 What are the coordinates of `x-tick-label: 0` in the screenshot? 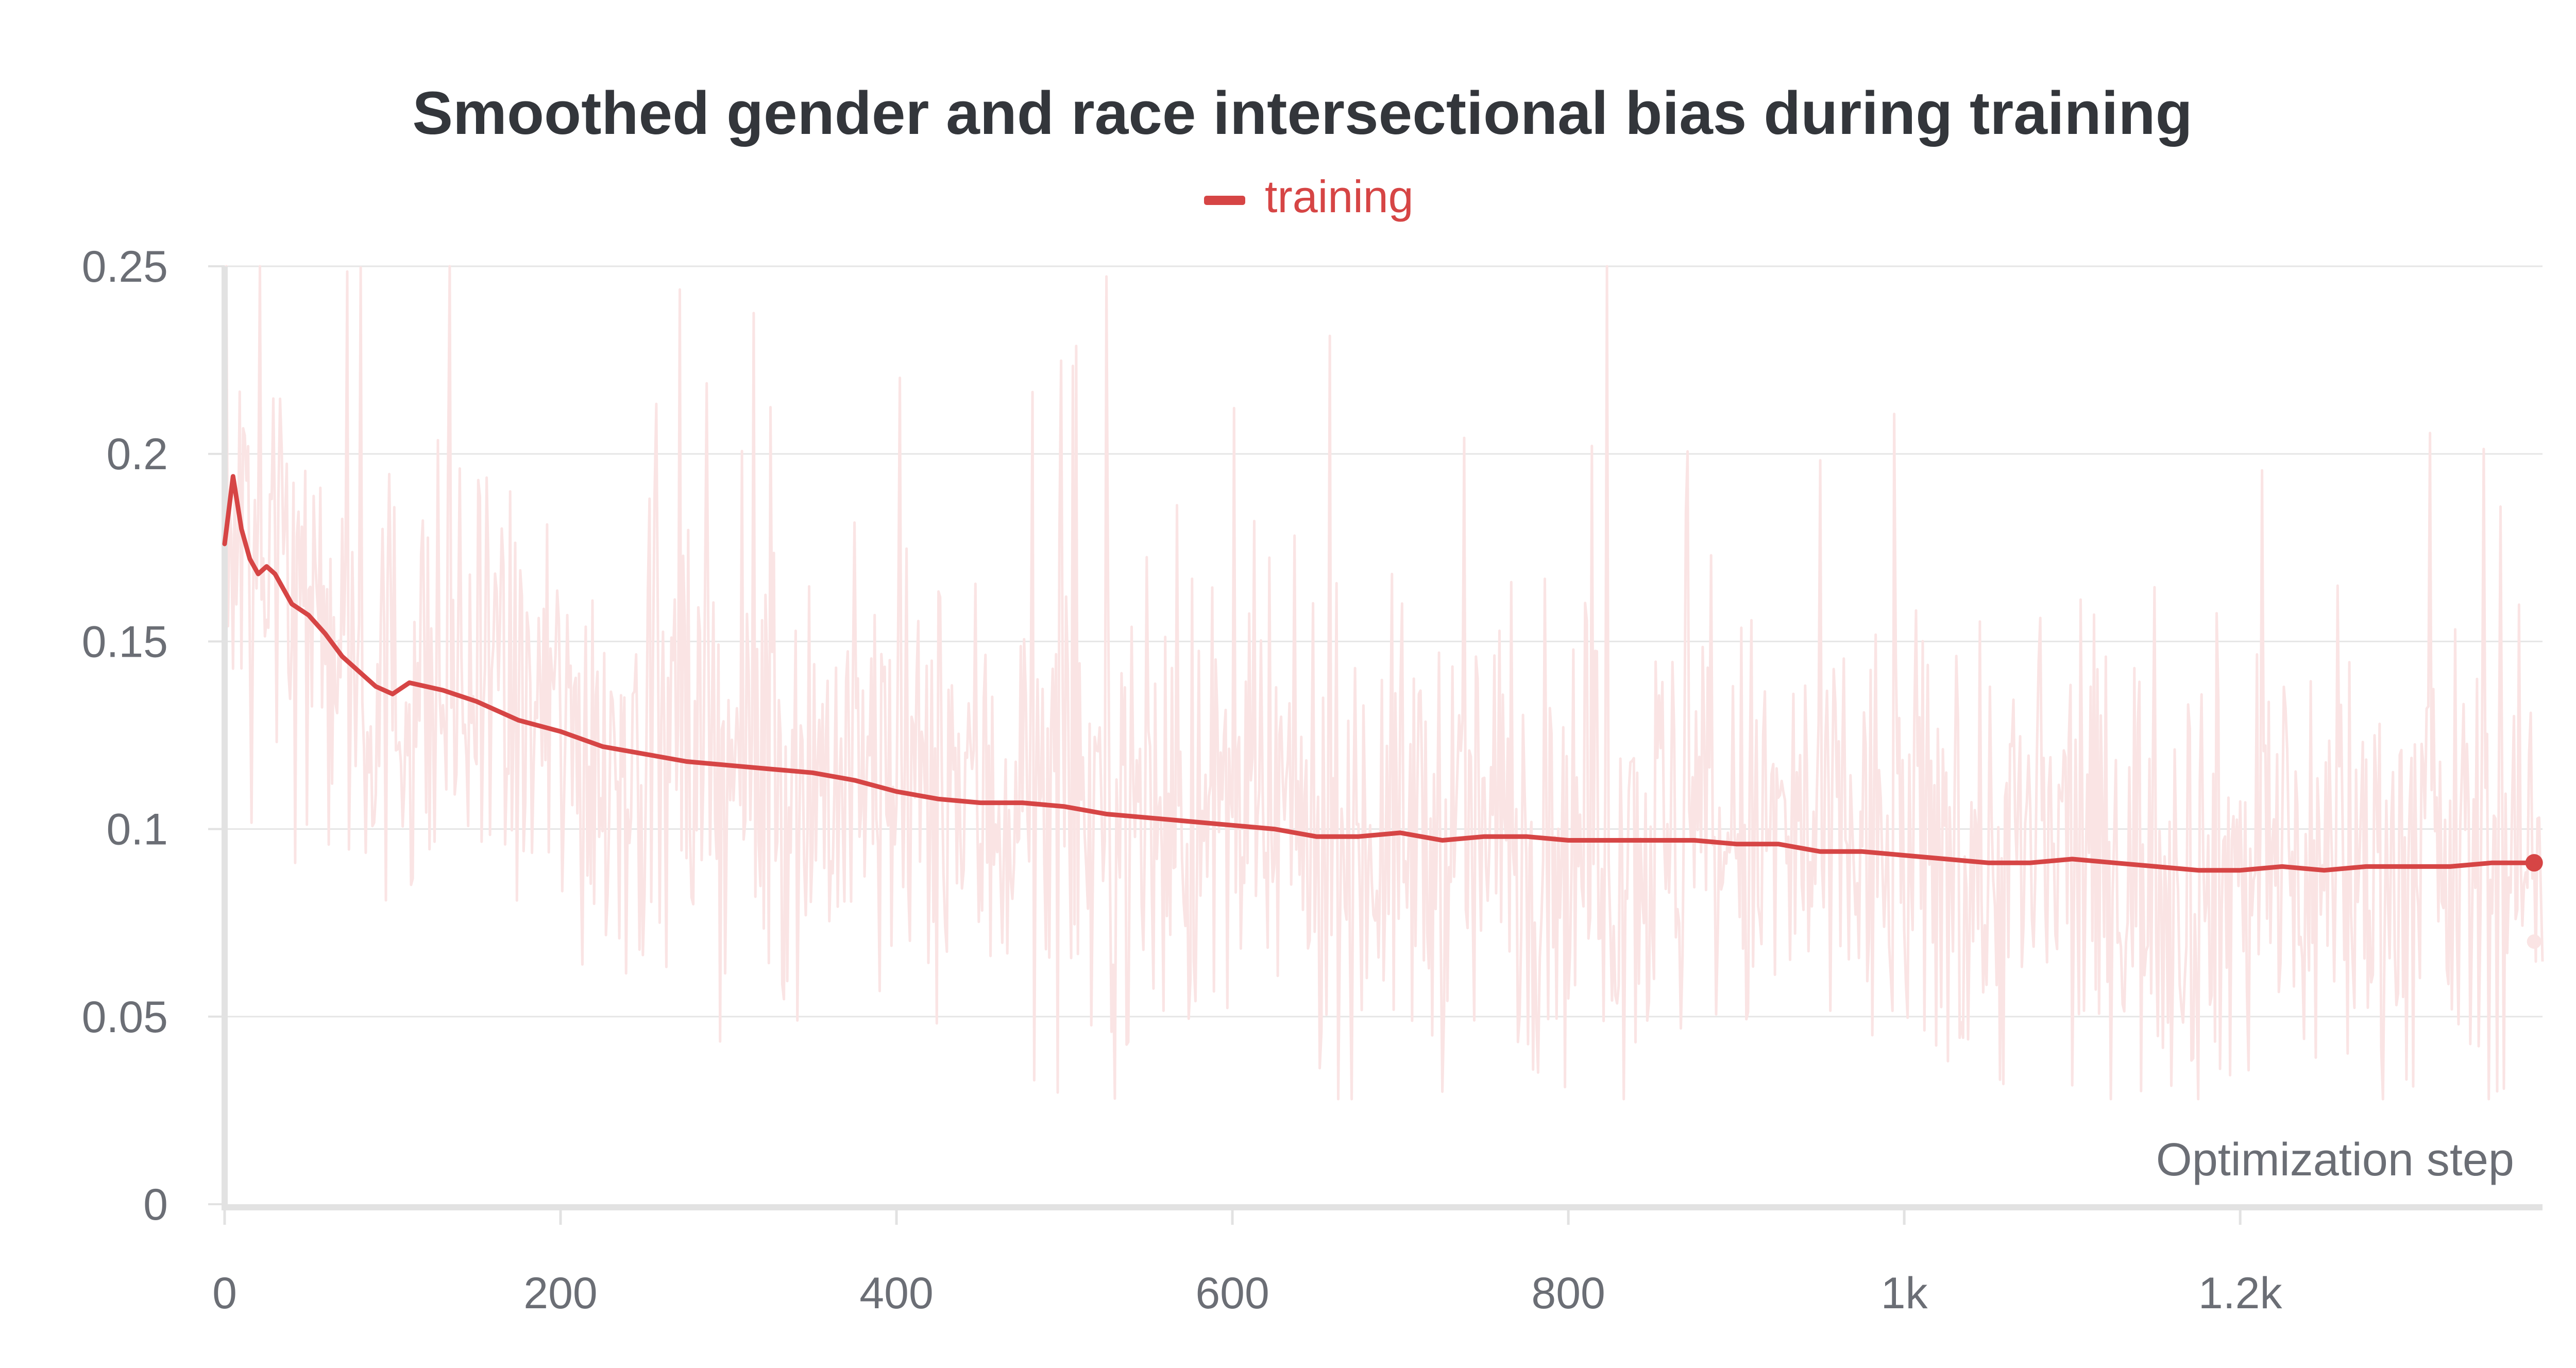 It's located at (225, 1293).